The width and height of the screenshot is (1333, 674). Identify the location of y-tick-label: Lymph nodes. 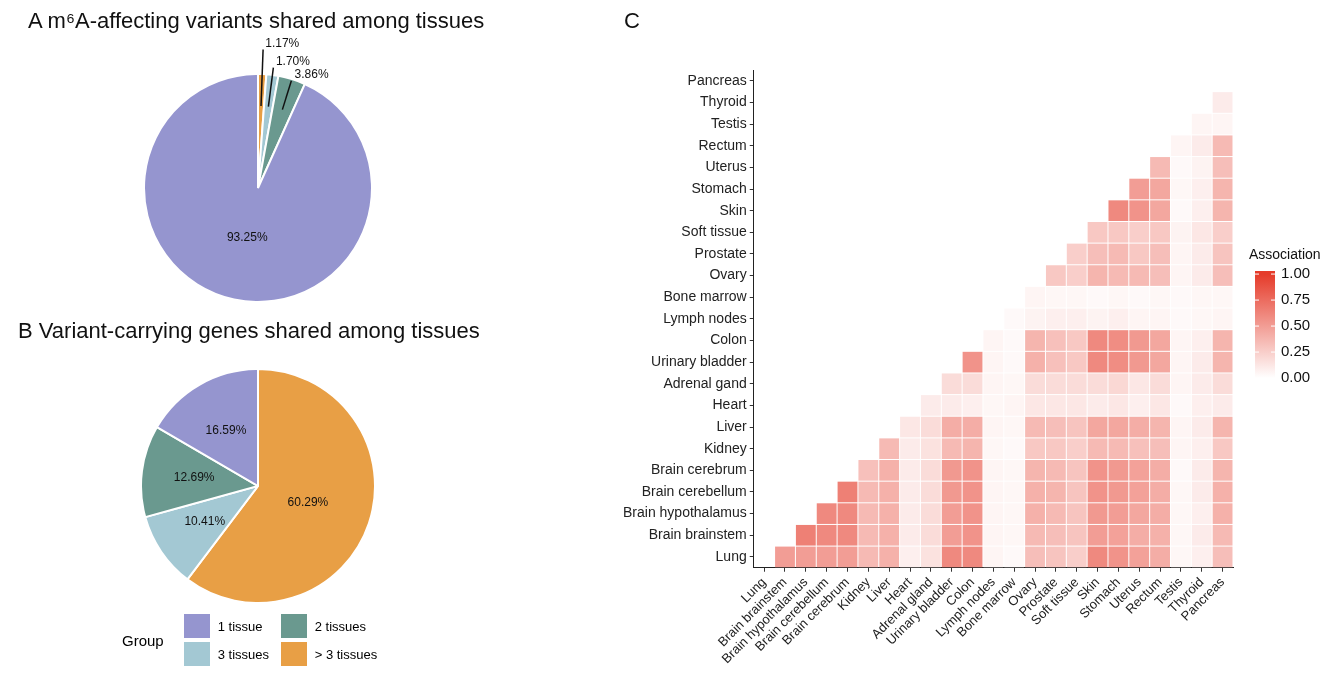
(705, 317).